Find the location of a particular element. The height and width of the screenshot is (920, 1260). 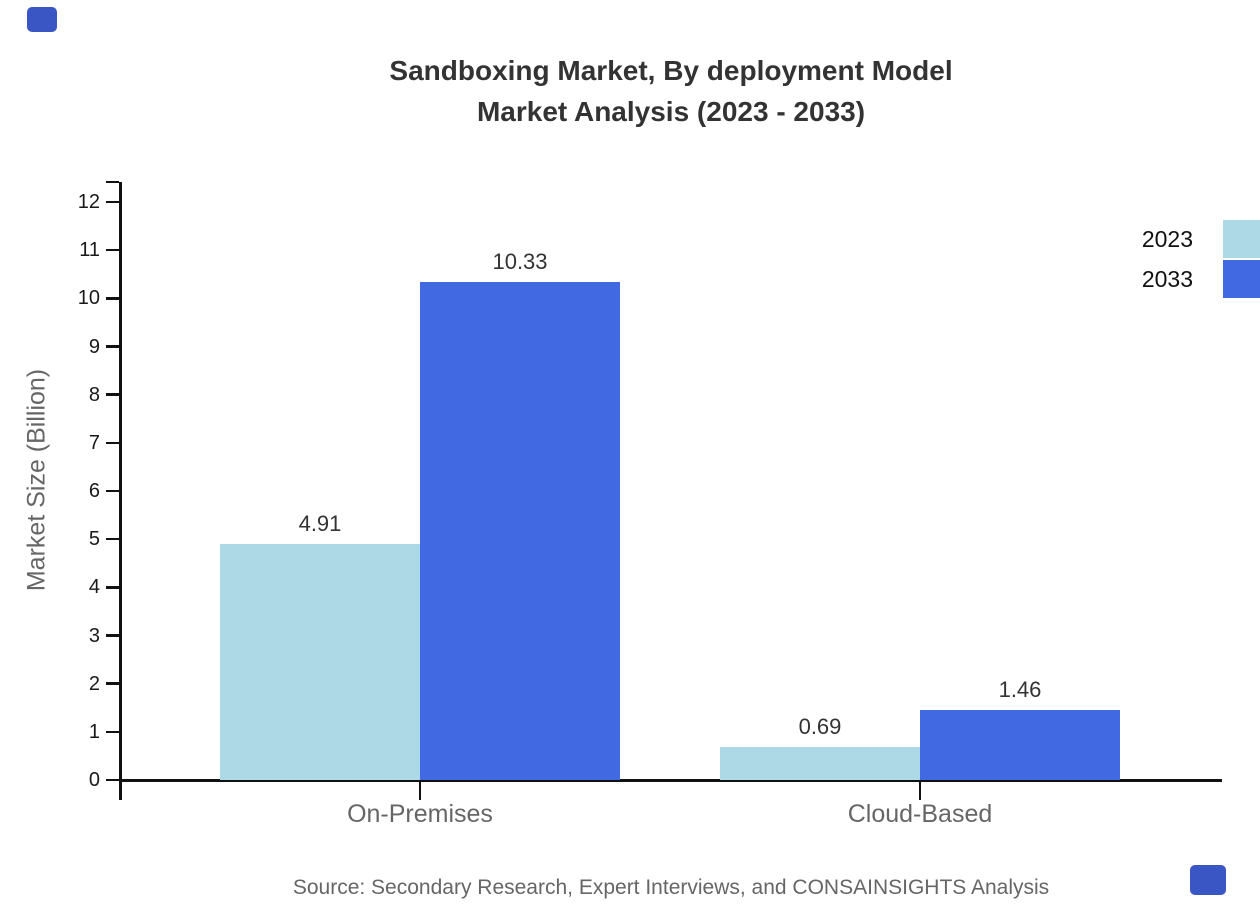

y-tick-label: 1 is located at coordinates (94, 731).